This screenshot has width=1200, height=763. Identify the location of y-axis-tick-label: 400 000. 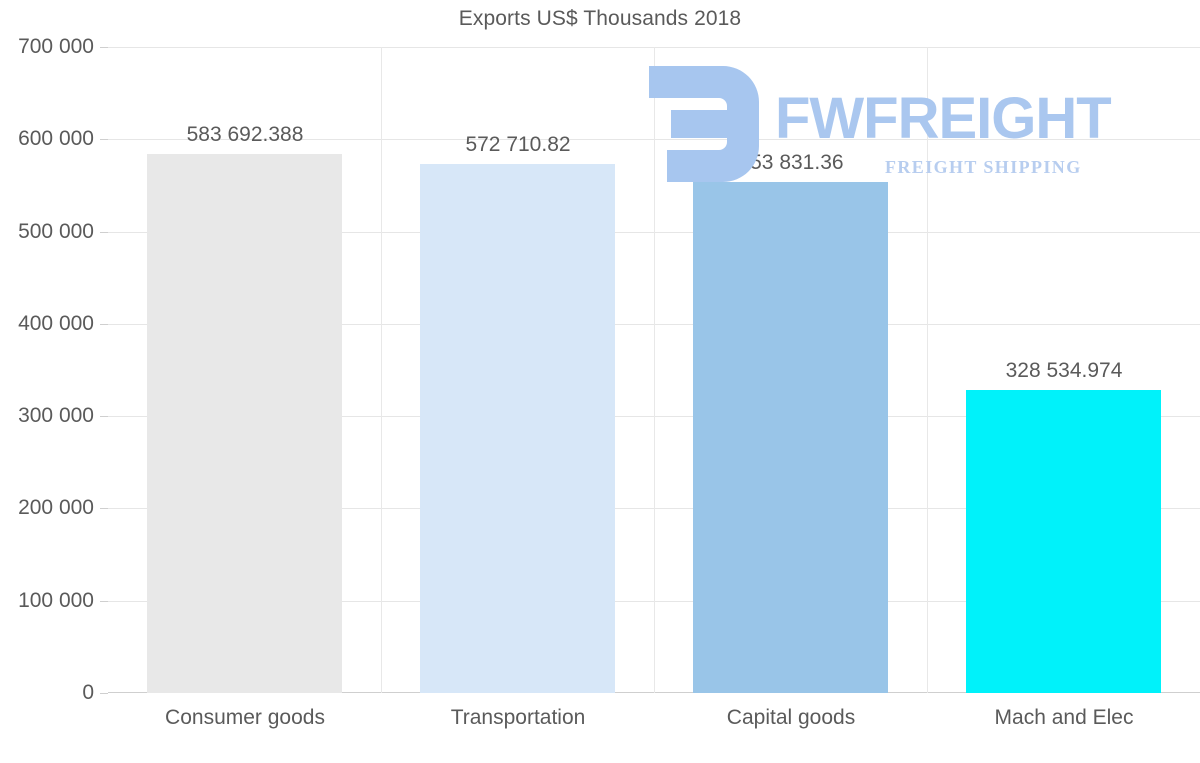
(56, 323).